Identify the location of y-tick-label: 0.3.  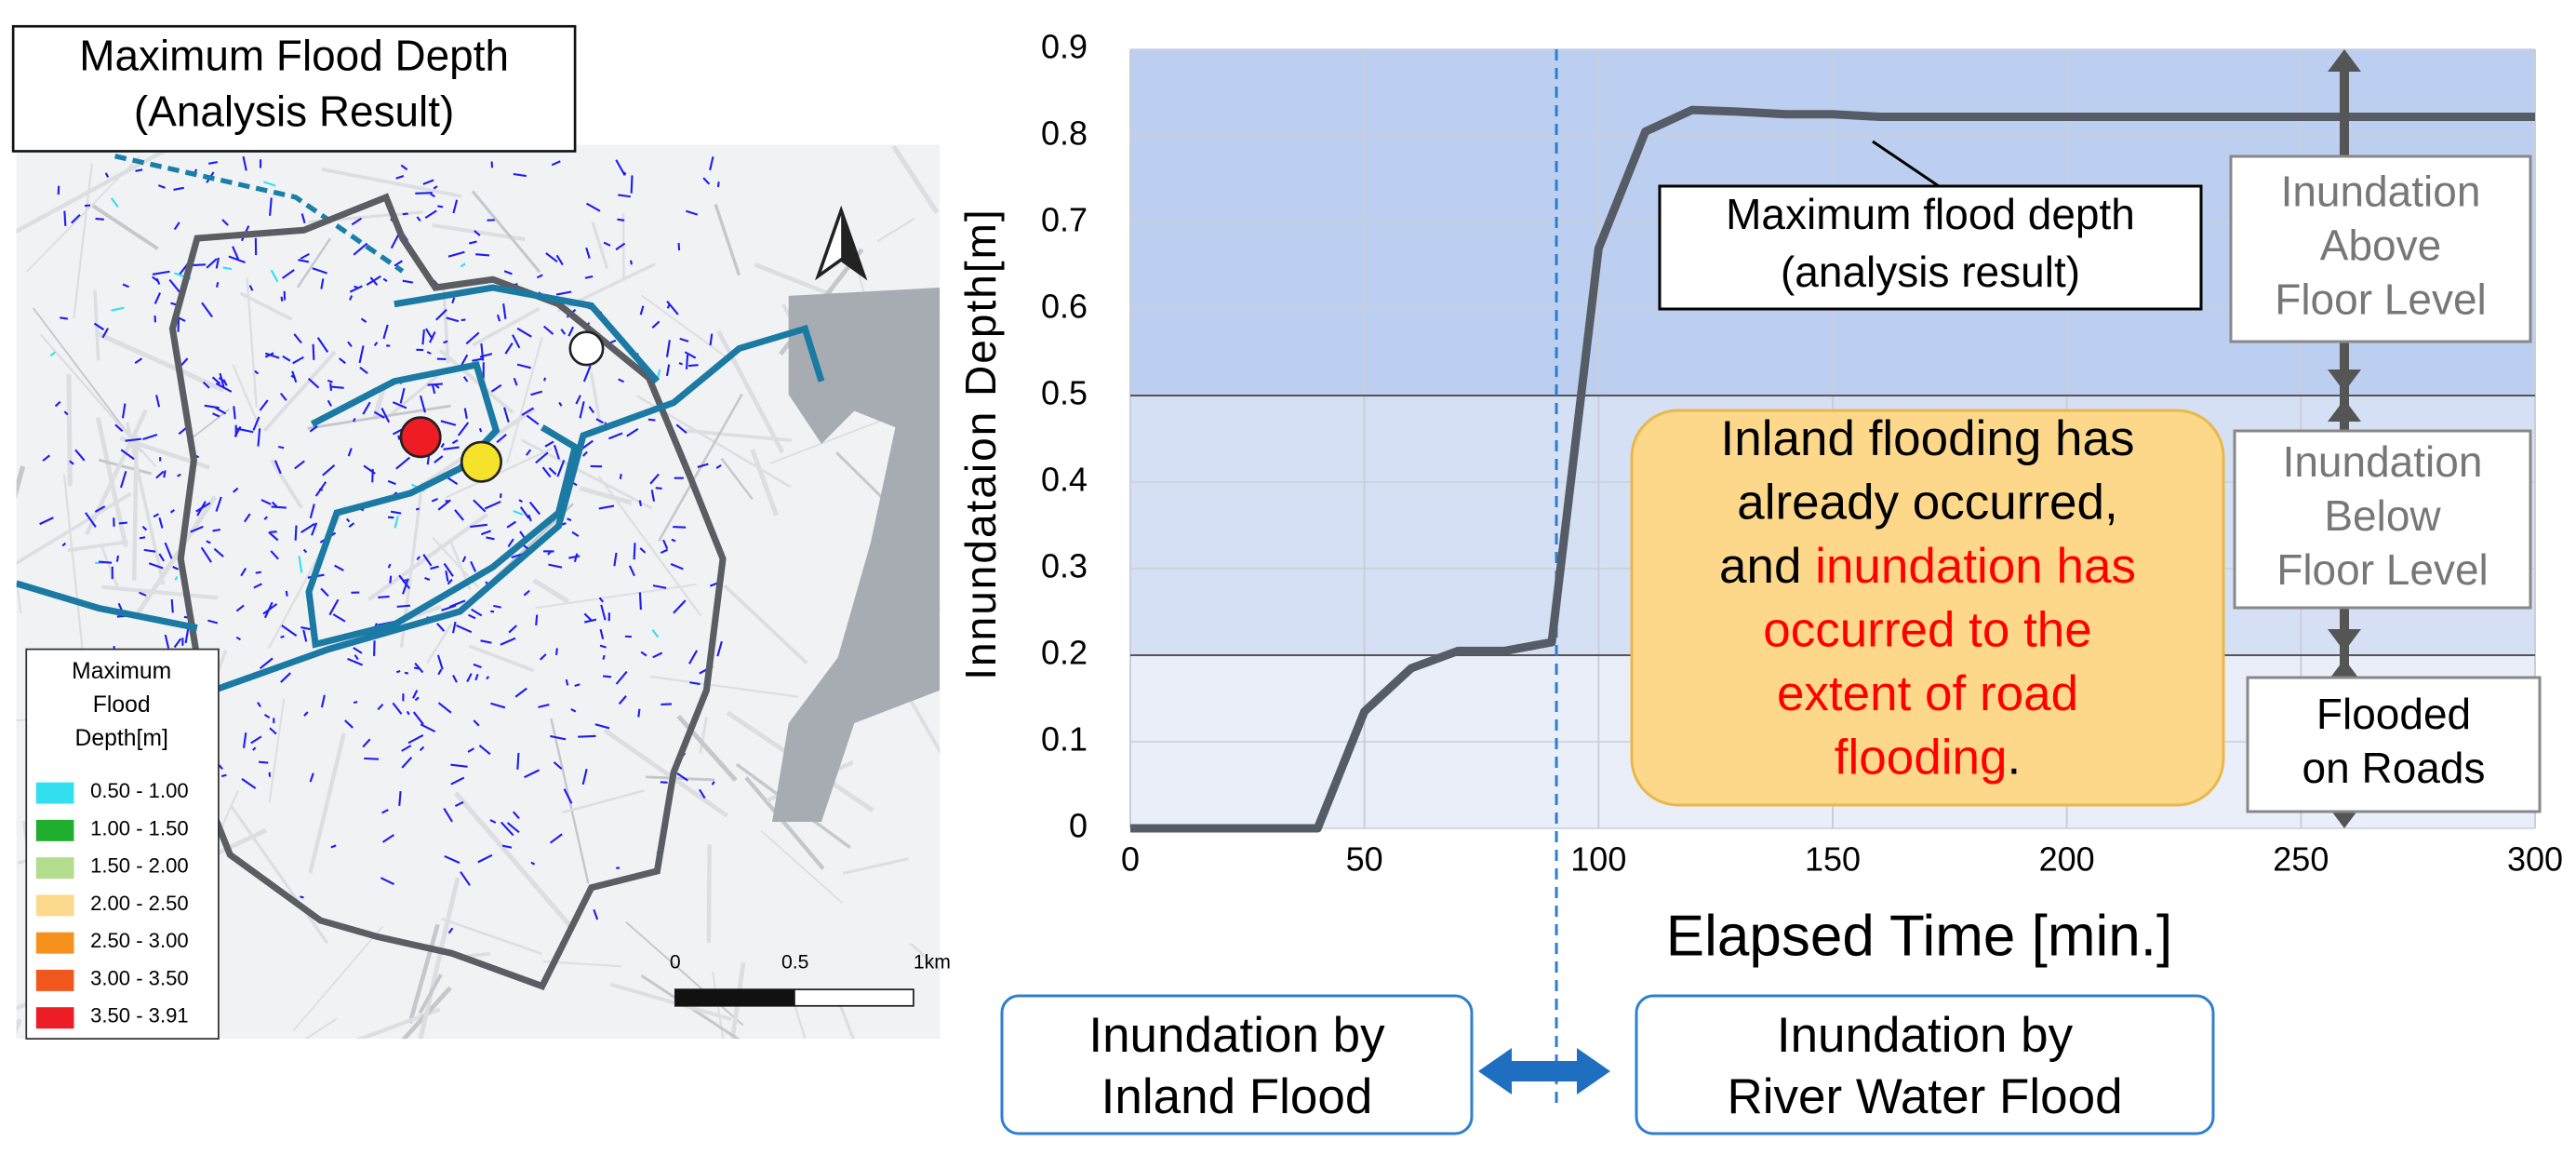
(1064, 566).